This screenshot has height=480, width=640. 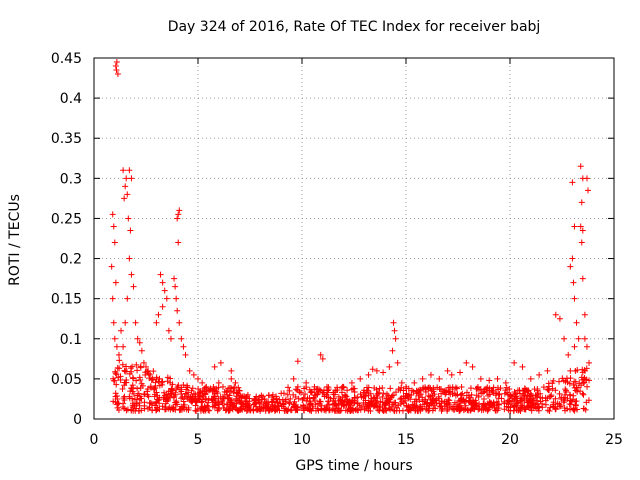 What do you see at coordinates (71, 179) in the screenshot?
I see `y-tick-label: 0.3` at bounding box center [71, 179].